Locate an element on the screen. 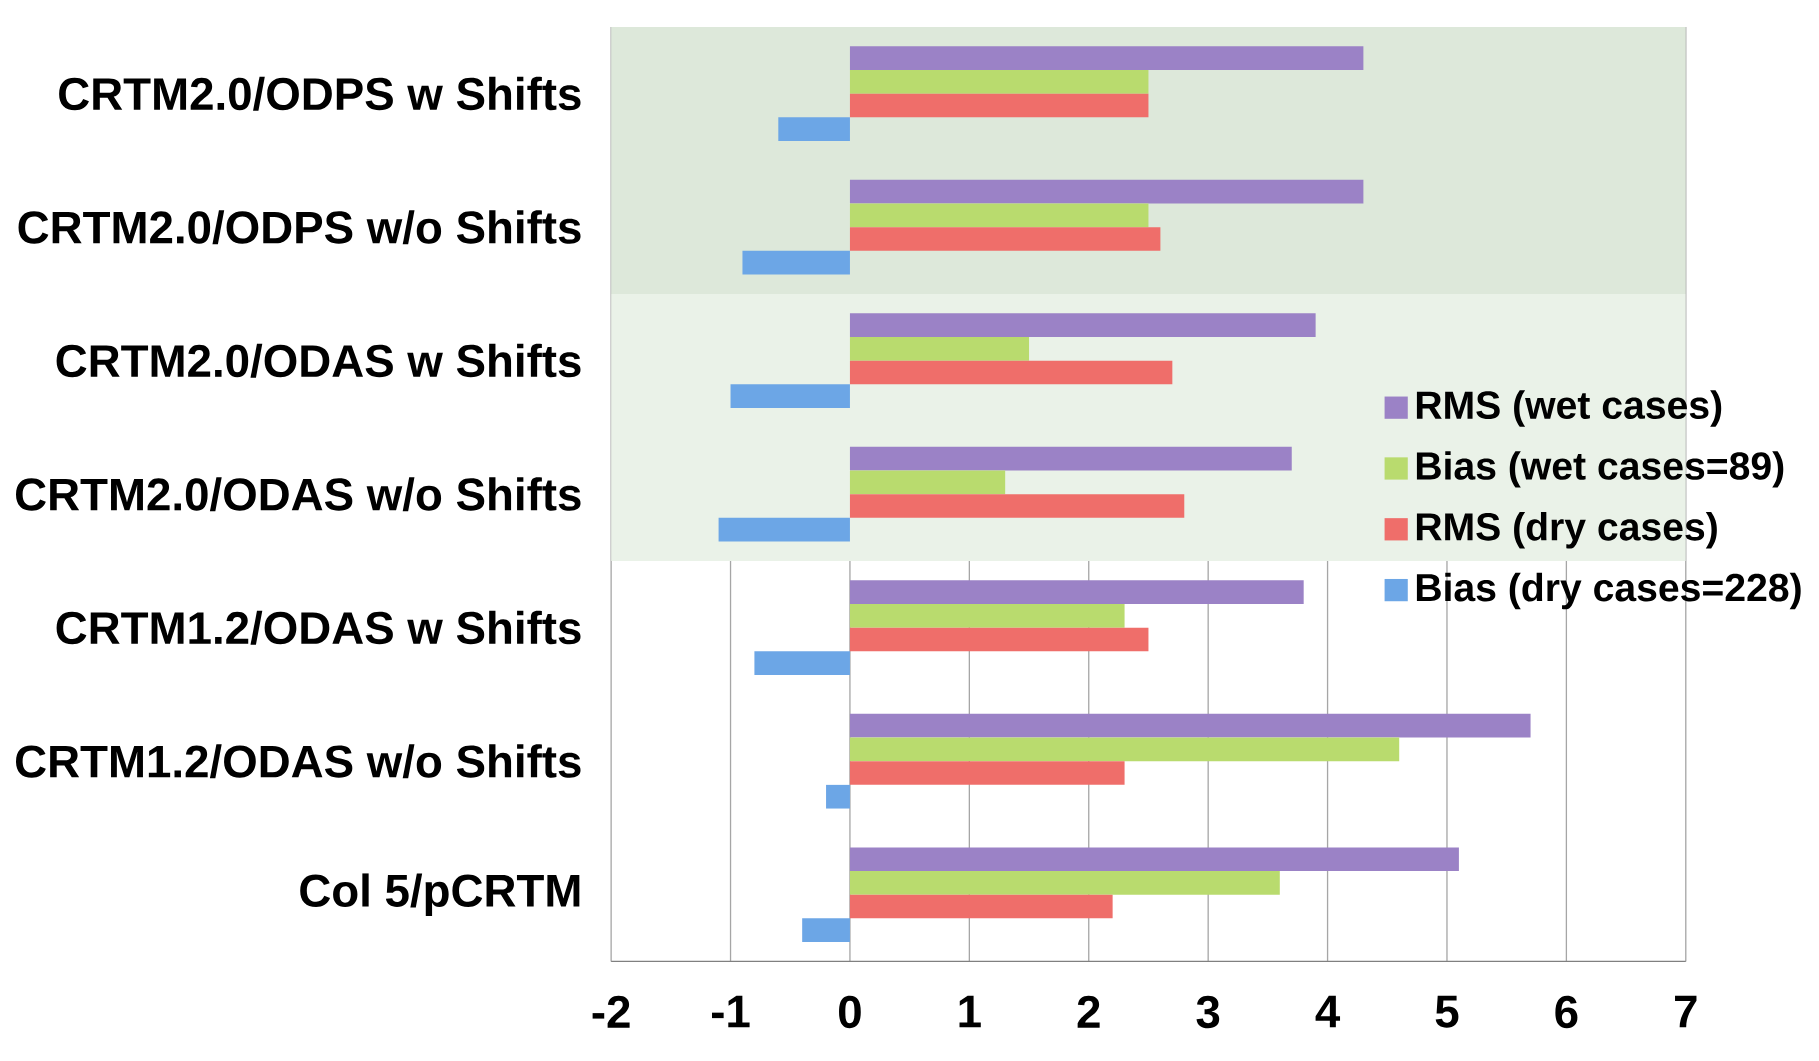 The image size is (1819, 1061). x-tick-label: -1 is located at coordinates (731, 1011).